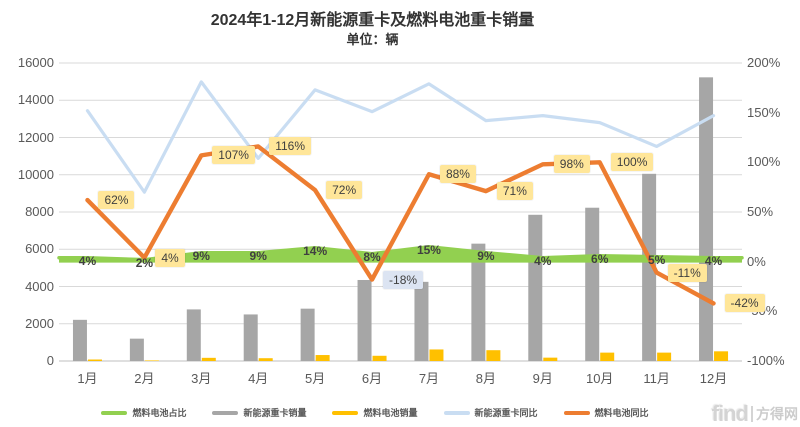 Image resolution: width=800 pixels, height=427 pixels. What do you see at coordinates (730, 413) in the screenshot?
I see `watermark-find-text: find` at bounding box center [730, 413].